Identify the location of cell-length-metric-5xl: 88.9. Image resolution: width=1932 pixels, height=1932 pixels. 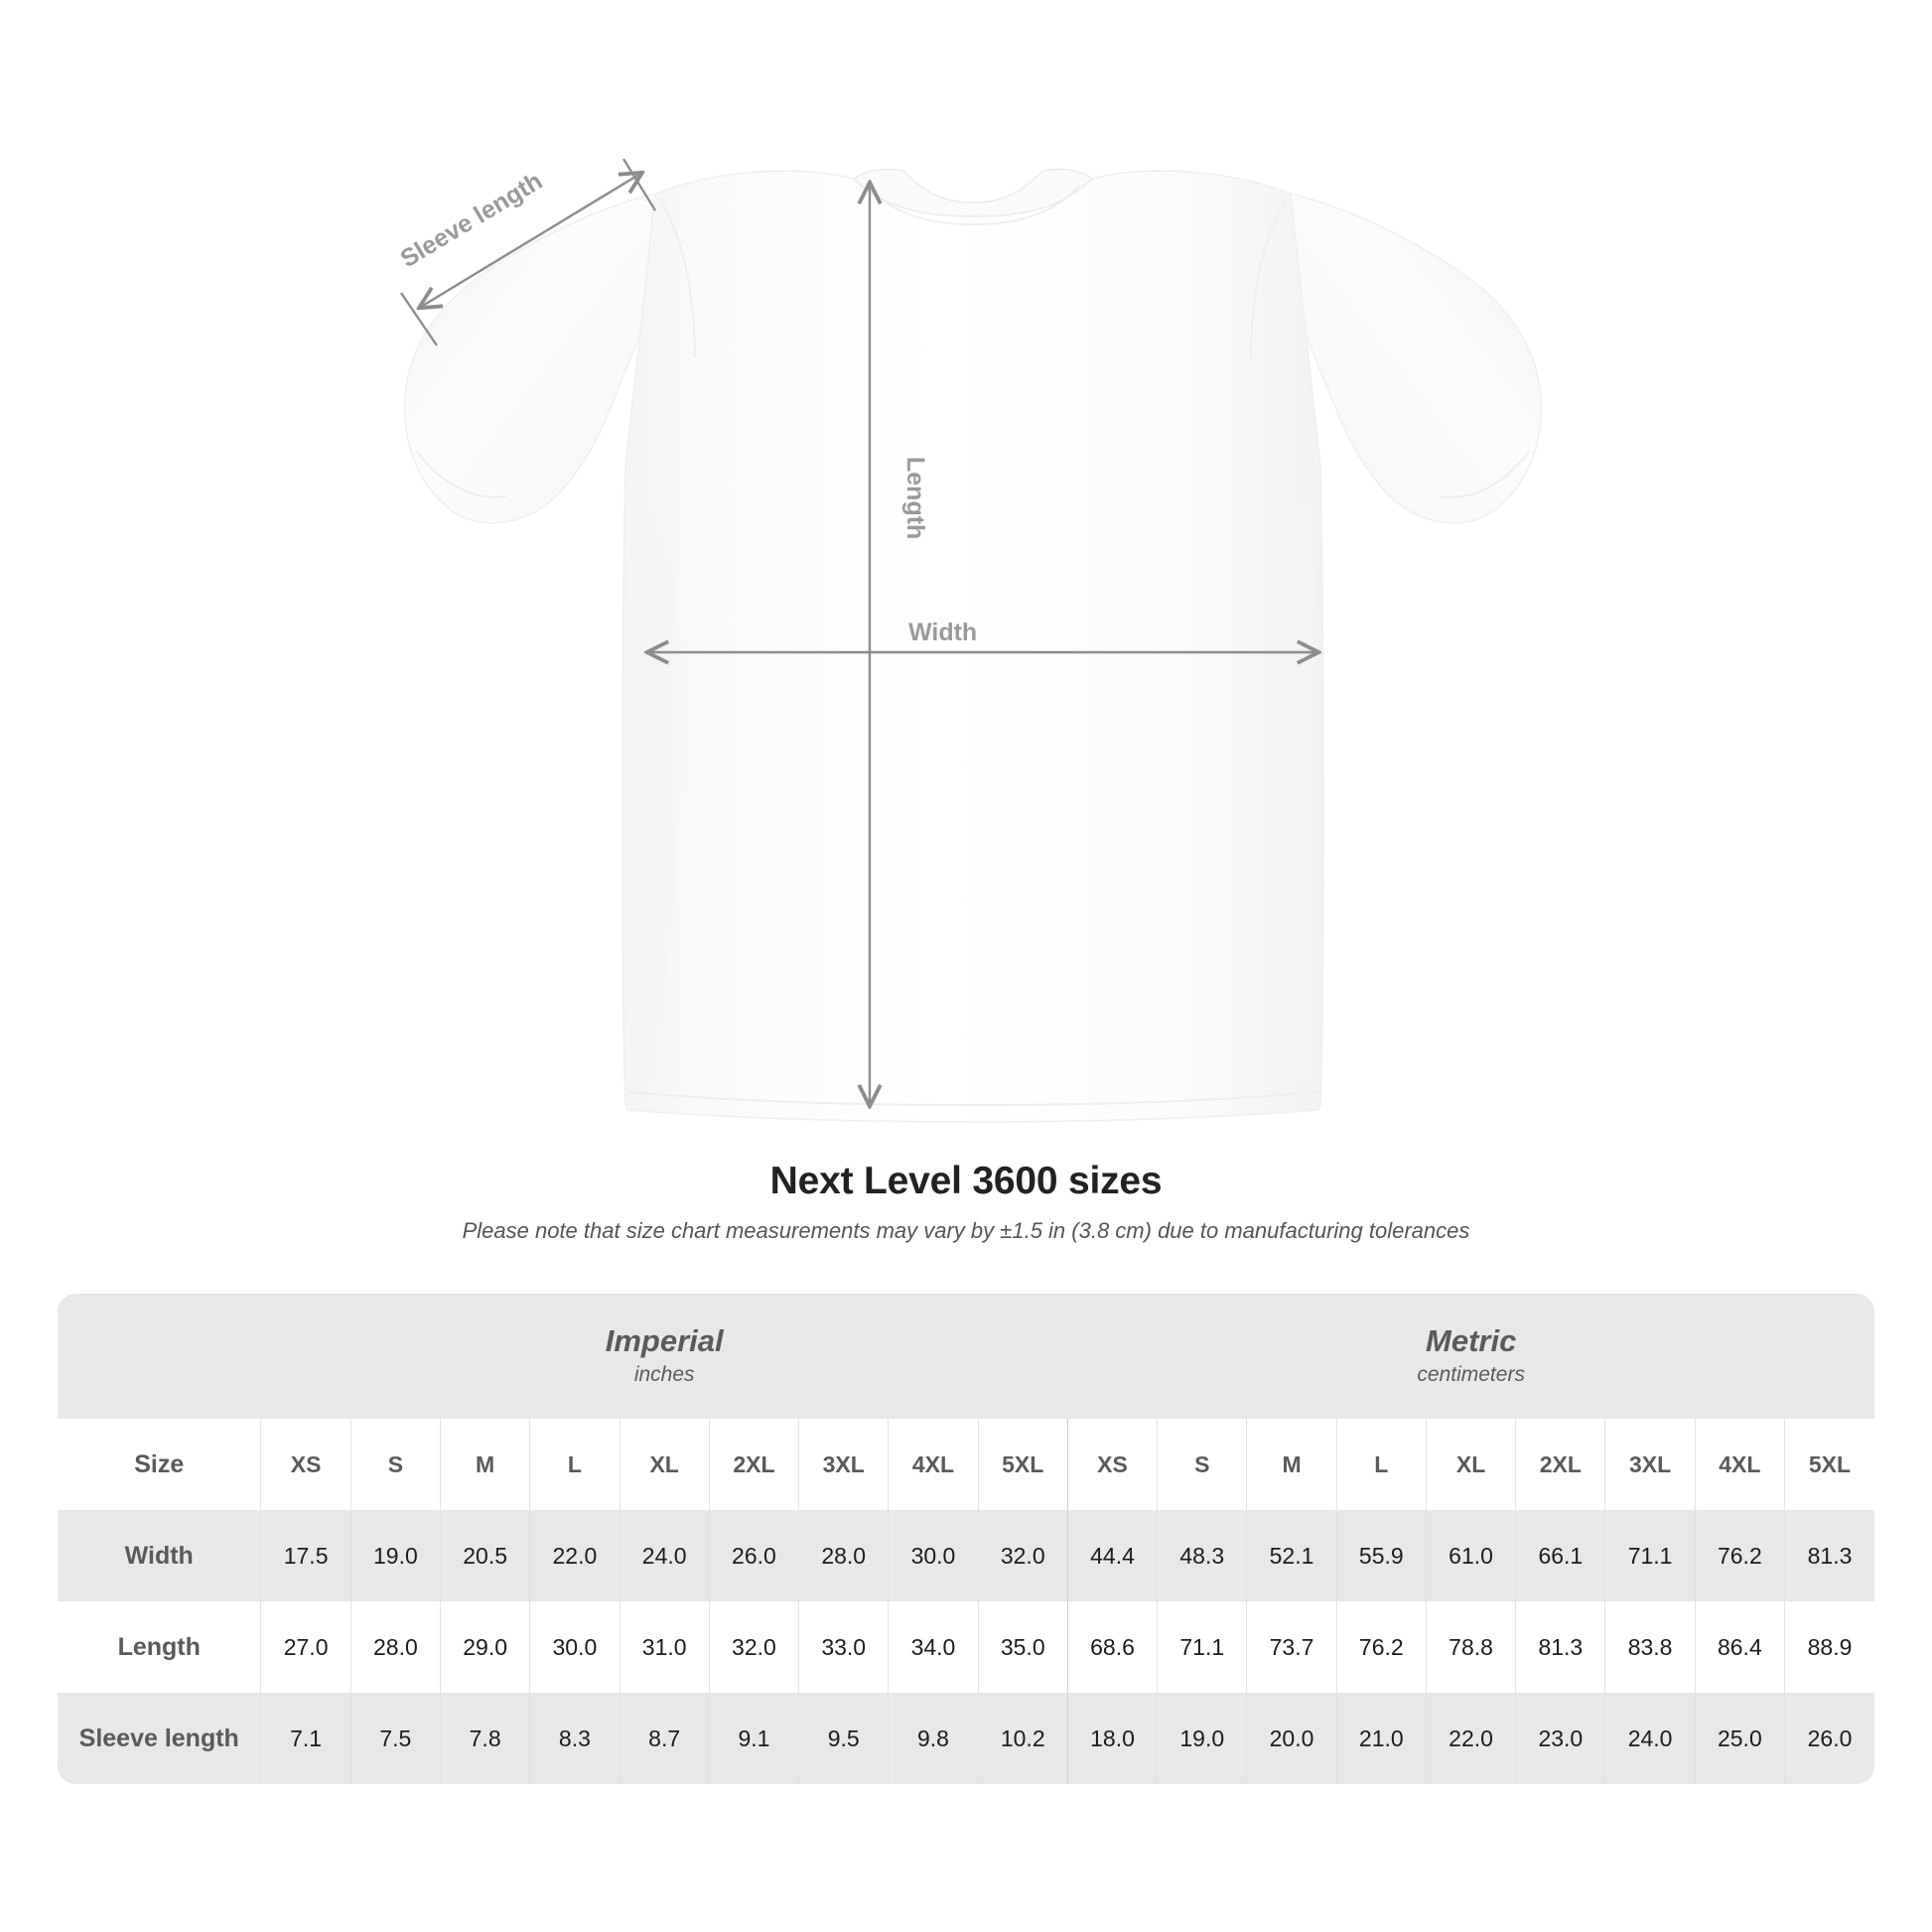
(1828, 1647).